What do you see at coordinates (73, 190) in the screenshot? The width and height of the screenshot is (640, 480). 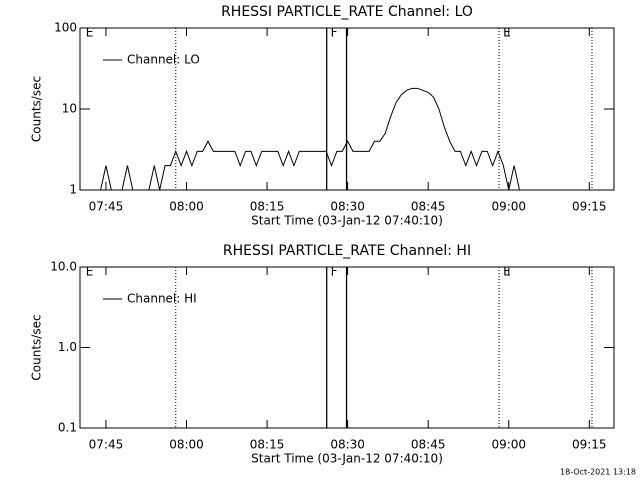 I see `y-tick-label: 1` at bounding box center [73, 190].